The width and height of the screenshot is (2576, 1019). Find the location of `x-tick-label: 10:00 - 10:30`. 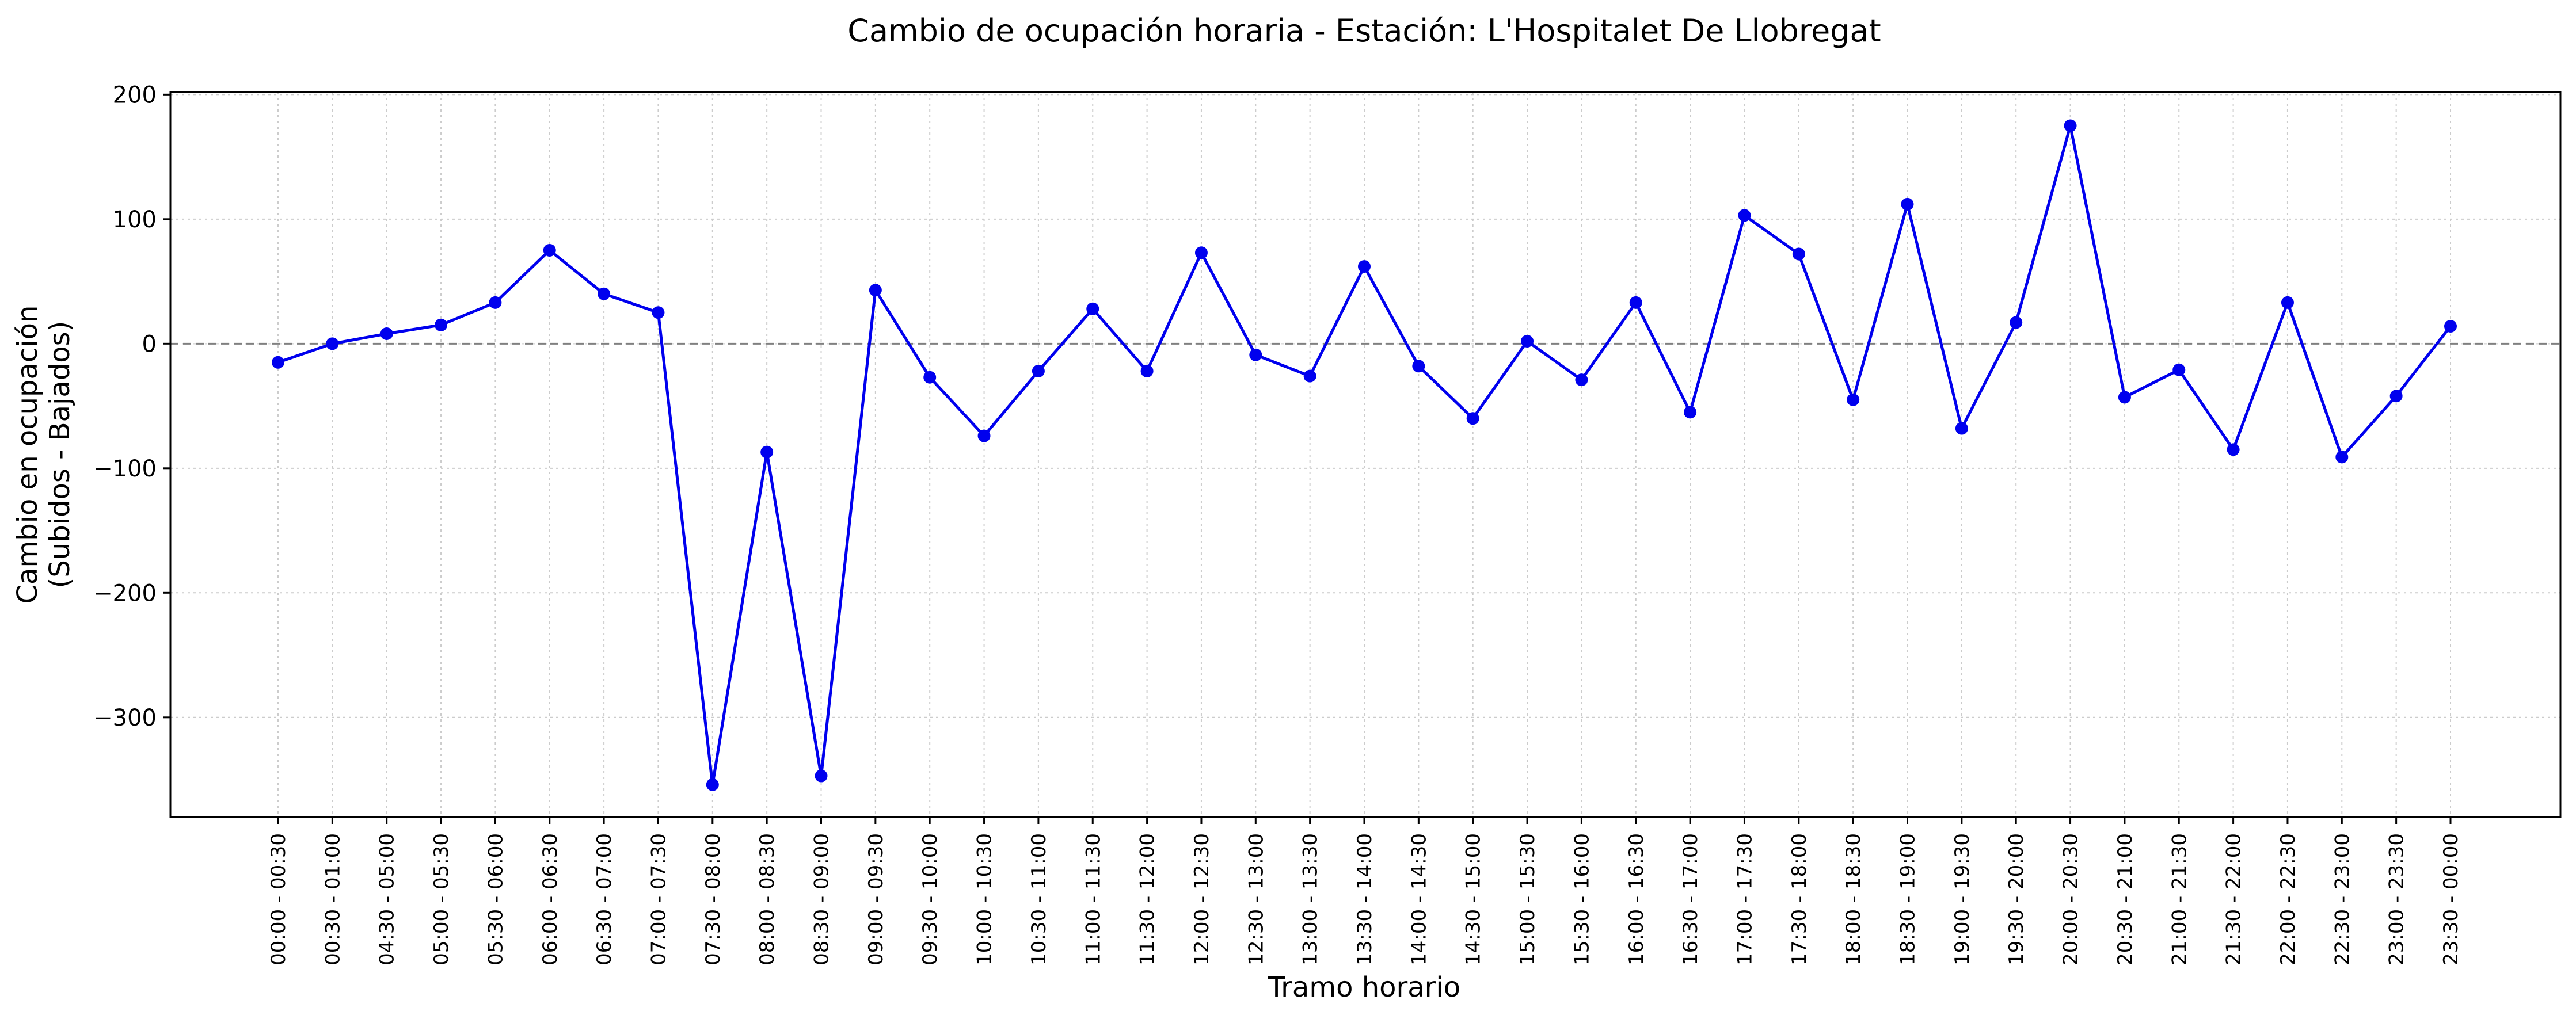

x-tick-label: 10:00 - 10:30 is located at coordinates (985, 899).